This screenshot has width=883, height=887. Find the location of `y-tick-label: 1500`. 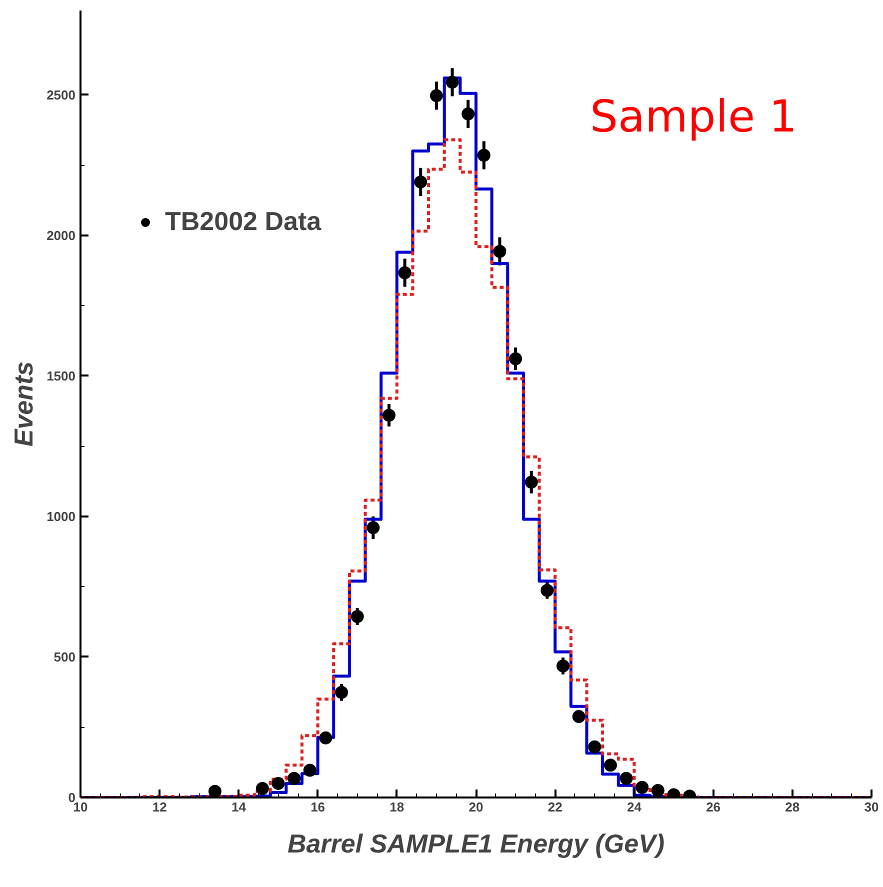

y-tick-label: 1500 is located at coordinates (61, 376).